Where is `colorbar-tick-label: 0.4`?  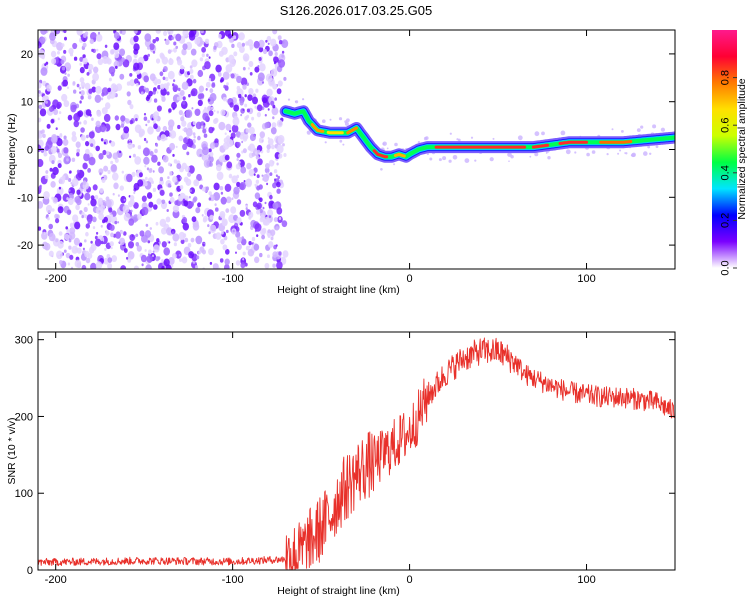 colorbar-tick-label: 0.4 is located at coordinates (726, 172).